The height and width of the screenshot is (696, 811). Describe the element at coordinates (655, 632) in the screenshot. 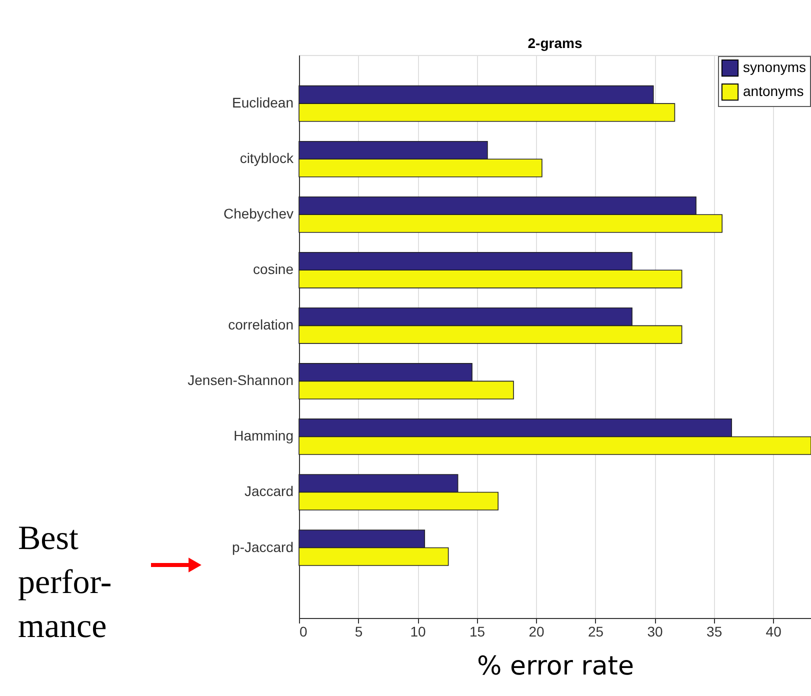

I see `x-tick-label: 30` at that location.